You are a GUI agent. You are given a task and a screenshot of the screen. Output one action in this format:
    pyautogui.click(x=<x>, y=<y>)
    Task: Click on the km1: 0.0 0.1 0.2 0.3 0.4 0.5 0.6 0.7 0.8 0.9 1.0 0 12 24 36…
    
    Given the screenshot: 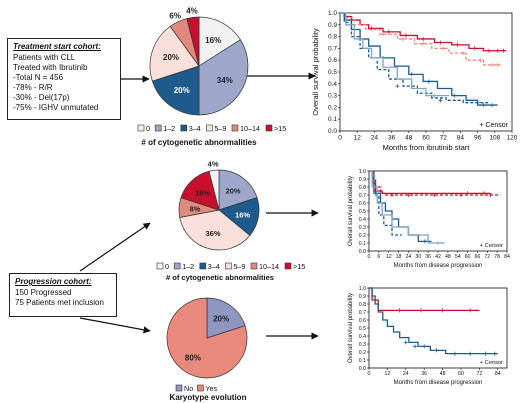 What is the action you would take?
    pyautogui.click(x=414, y=81)
    